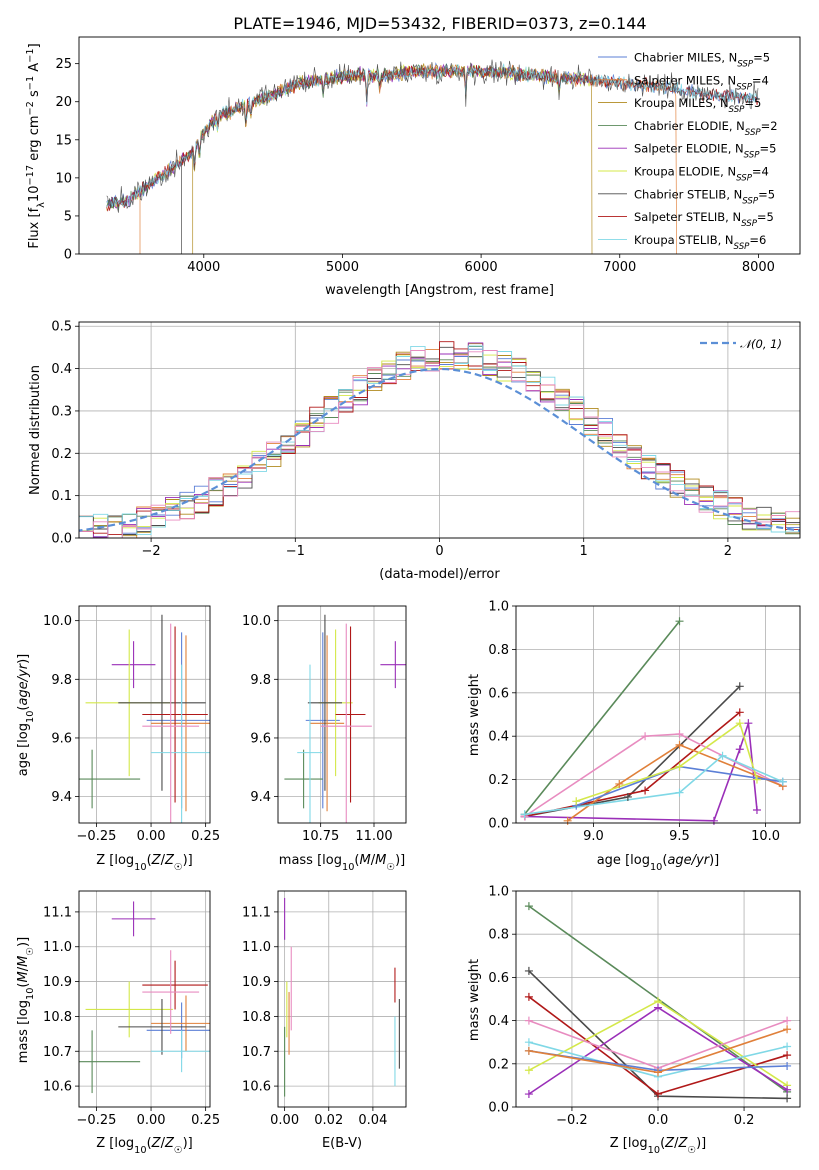 The width and height of the screenshot is (819, 1170). Describe the element at coordinates (26, 1000) in the screenshot. I see `y-axis-label: mass [log10(M/M☉)]` at that location.